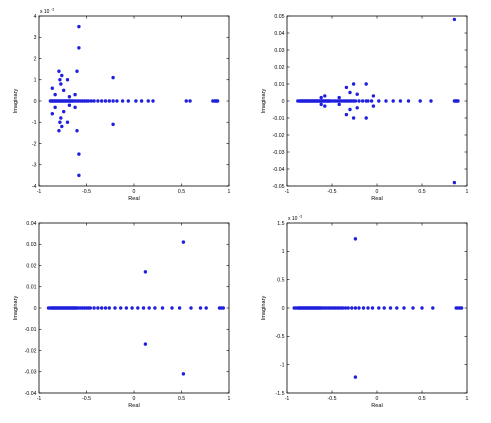 Image resolution: width=491 pixels, height=423 pixels. What do you see at coordinates (279, 136) in the screenshot?
I see `y-tick-label: -0.02` at bounding box center [279, 136].